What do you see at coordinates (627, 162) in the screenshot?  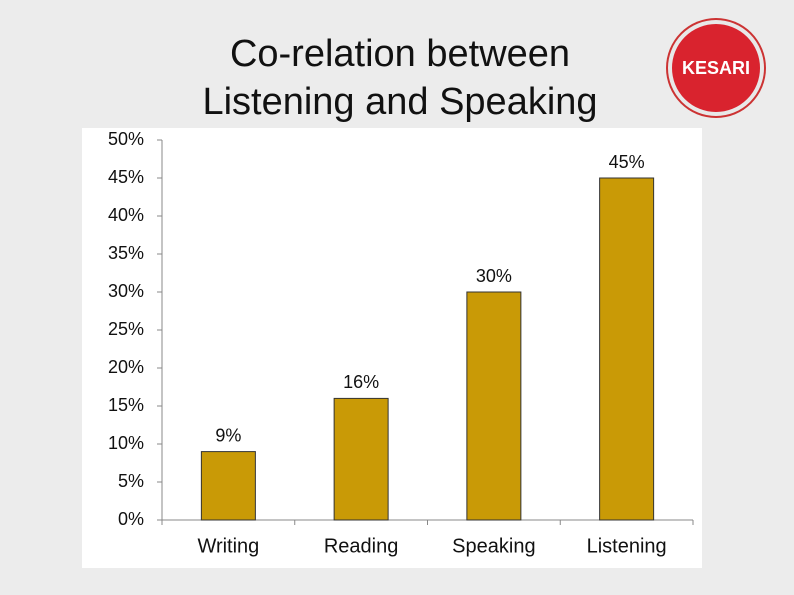 I see `value-label: 45%` at bounding box center [627, 162].